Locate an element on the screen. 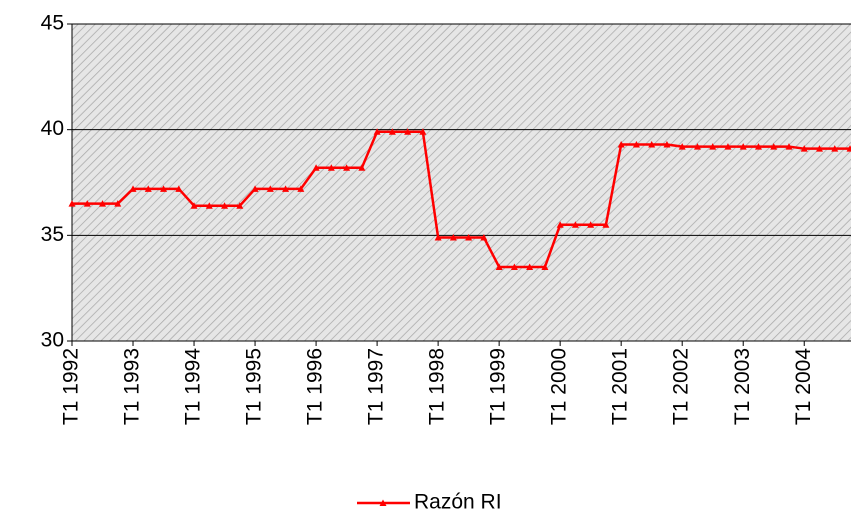 Image resolution: width=851 pixels, height=525 pixels. y-tick-label: 45 is located at coordinates (52, 23).